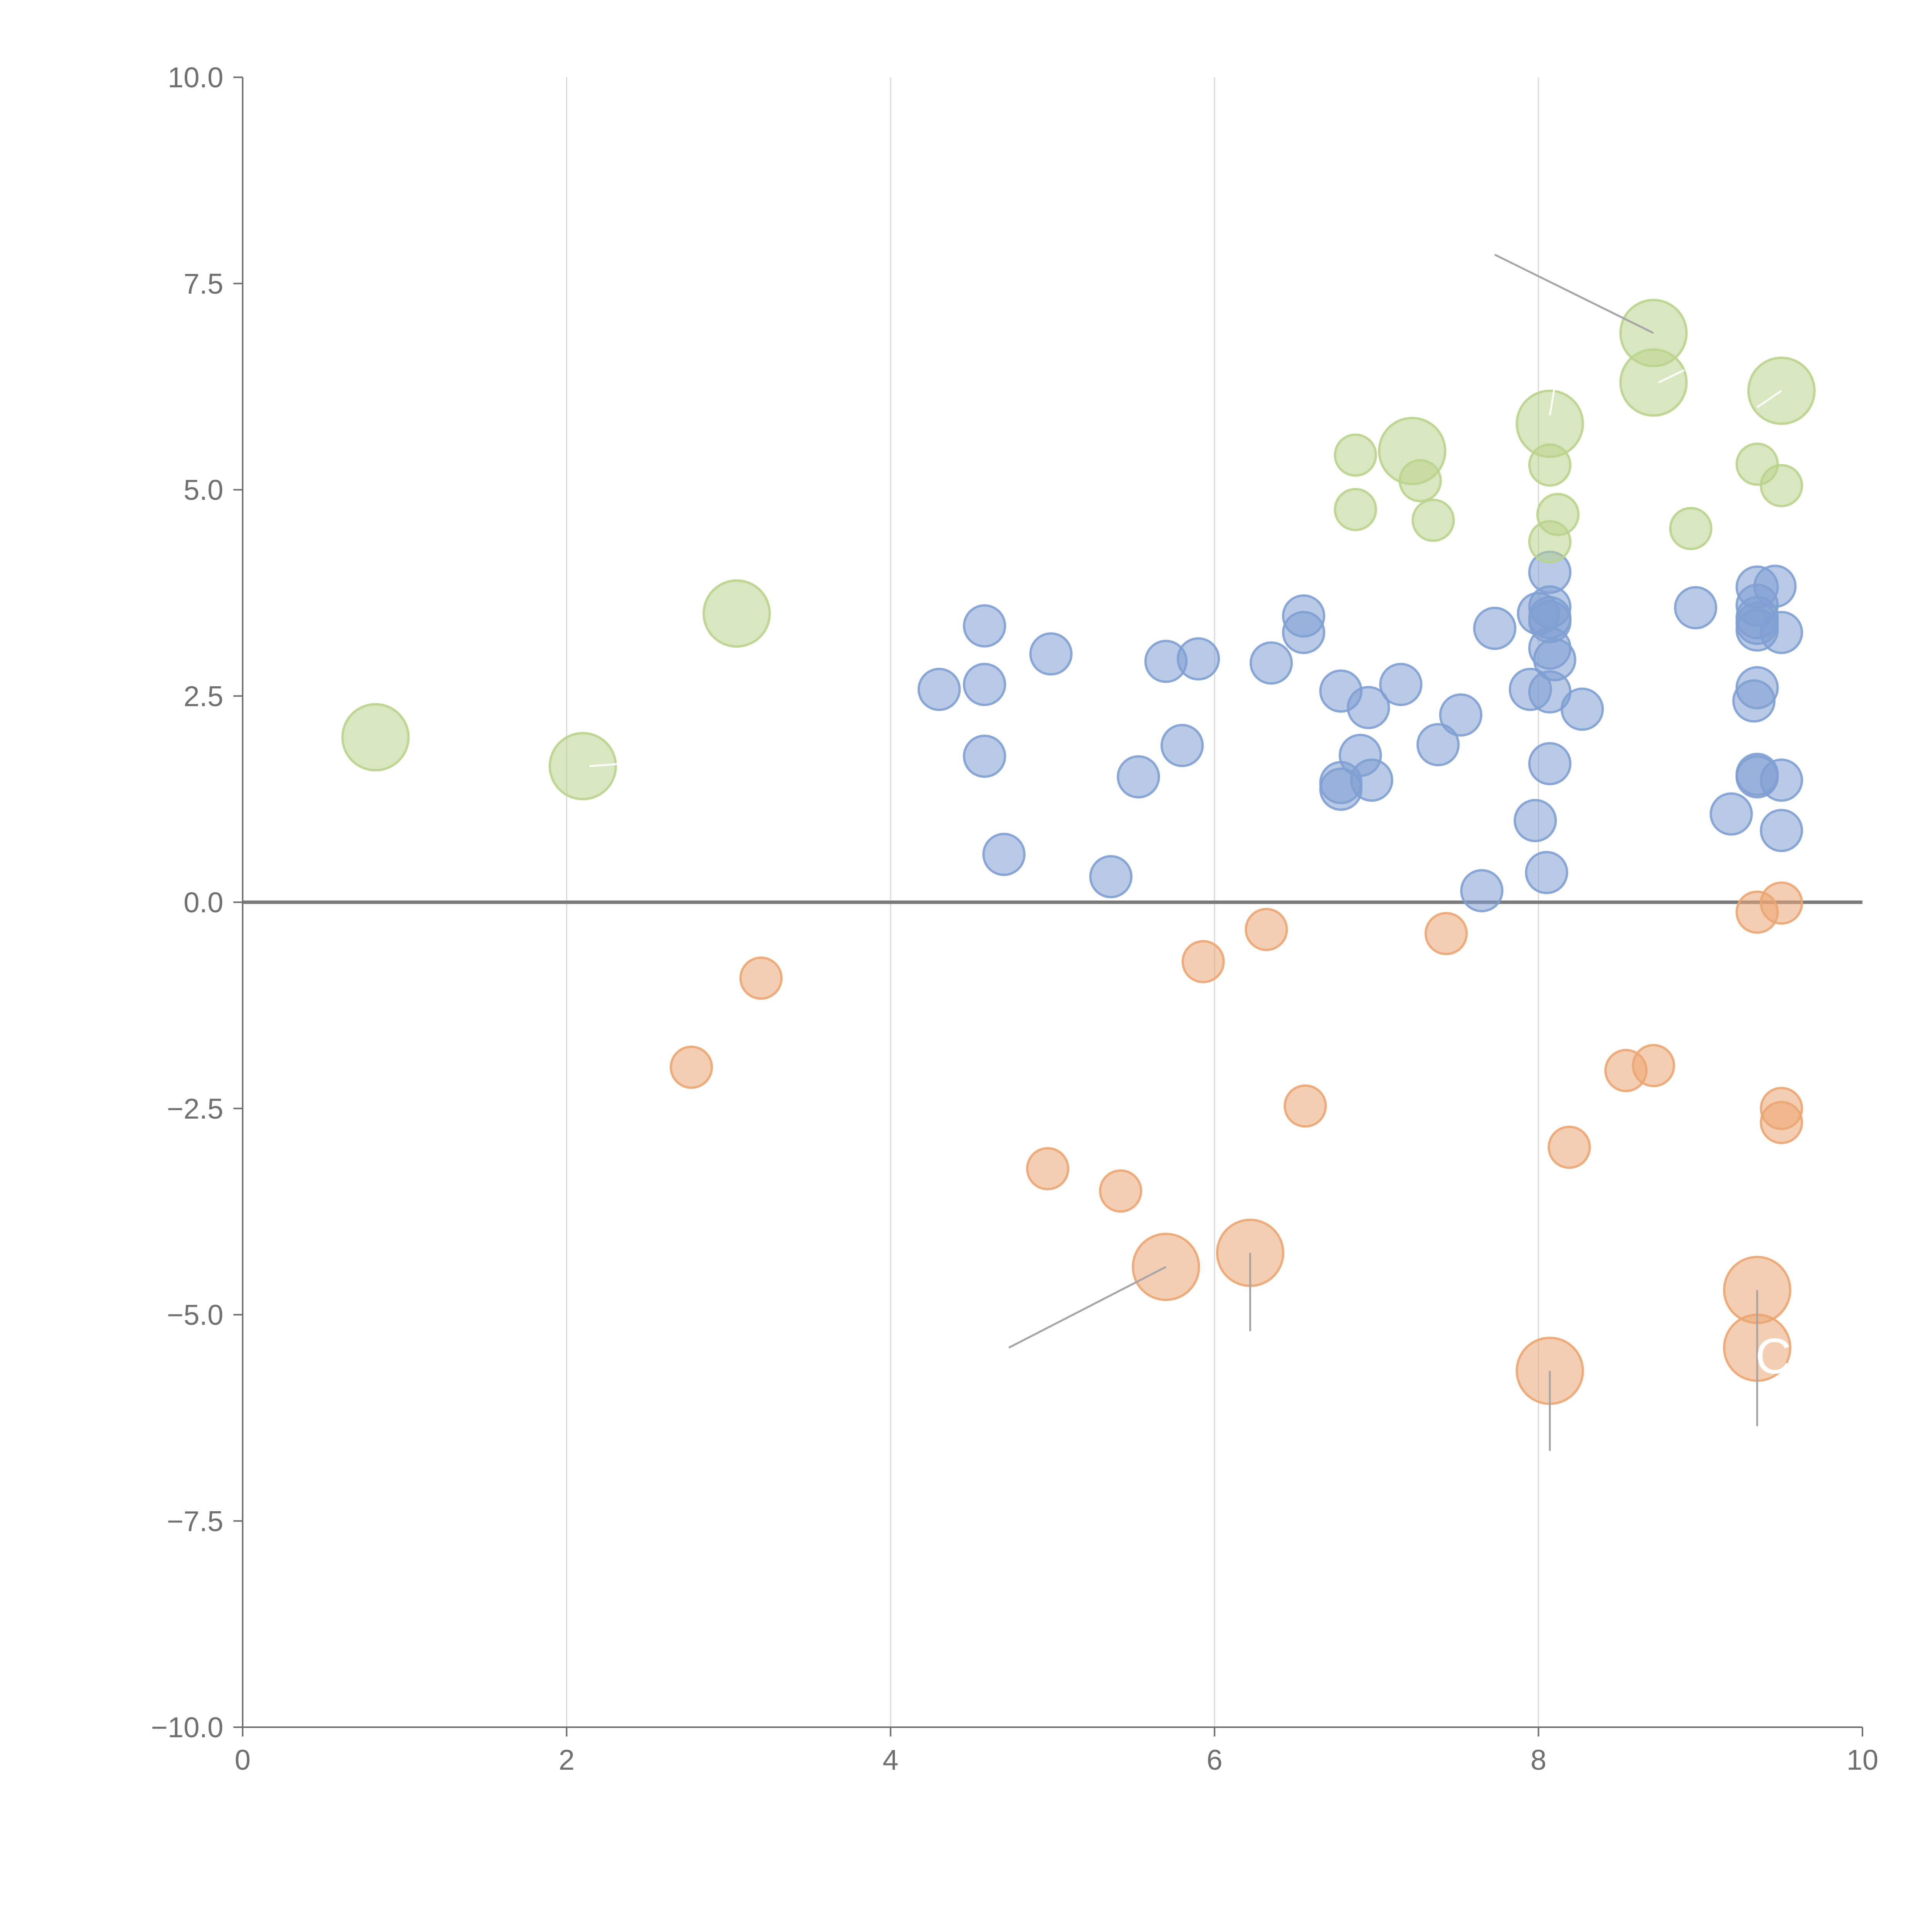 This screenshot has width=1932, height=1932. What do you see at coordinates (243, 1760) in the screenshot?
I see `x-tick-label: 0` at bounding box center [243, 1760].